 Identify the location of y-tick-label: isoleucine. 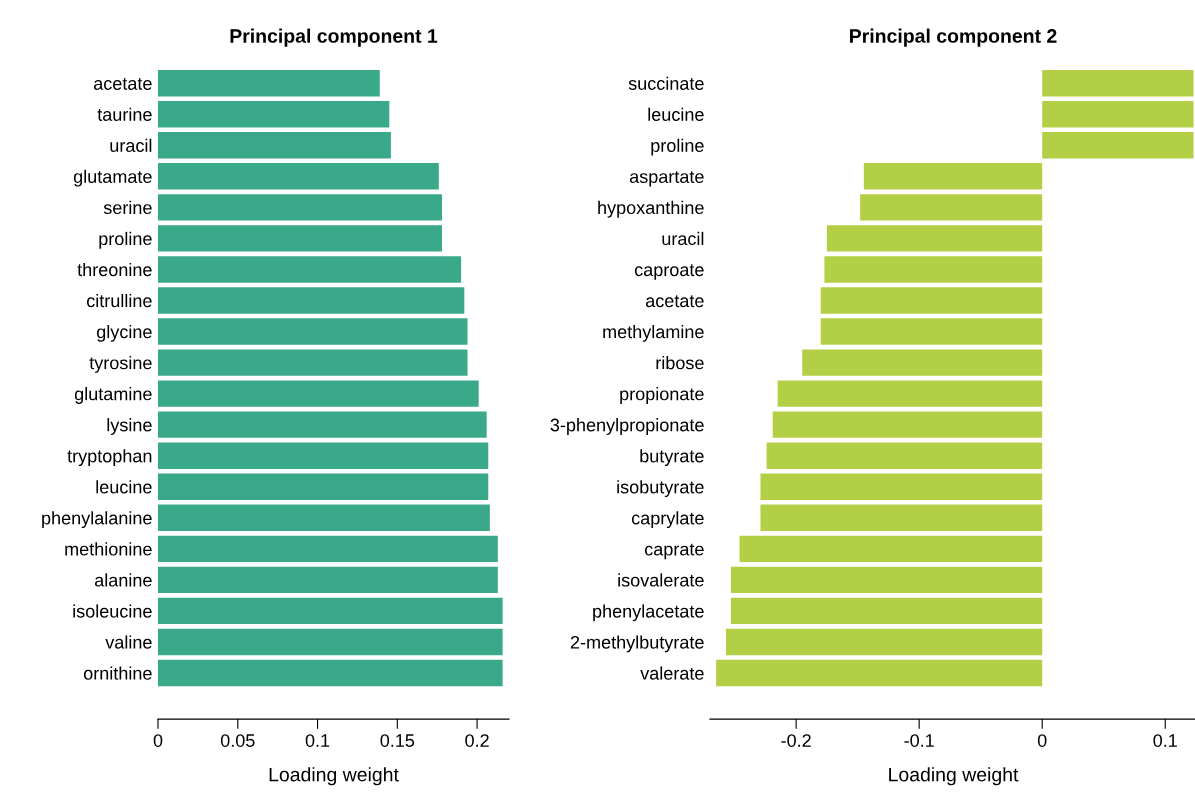
(112, 611).